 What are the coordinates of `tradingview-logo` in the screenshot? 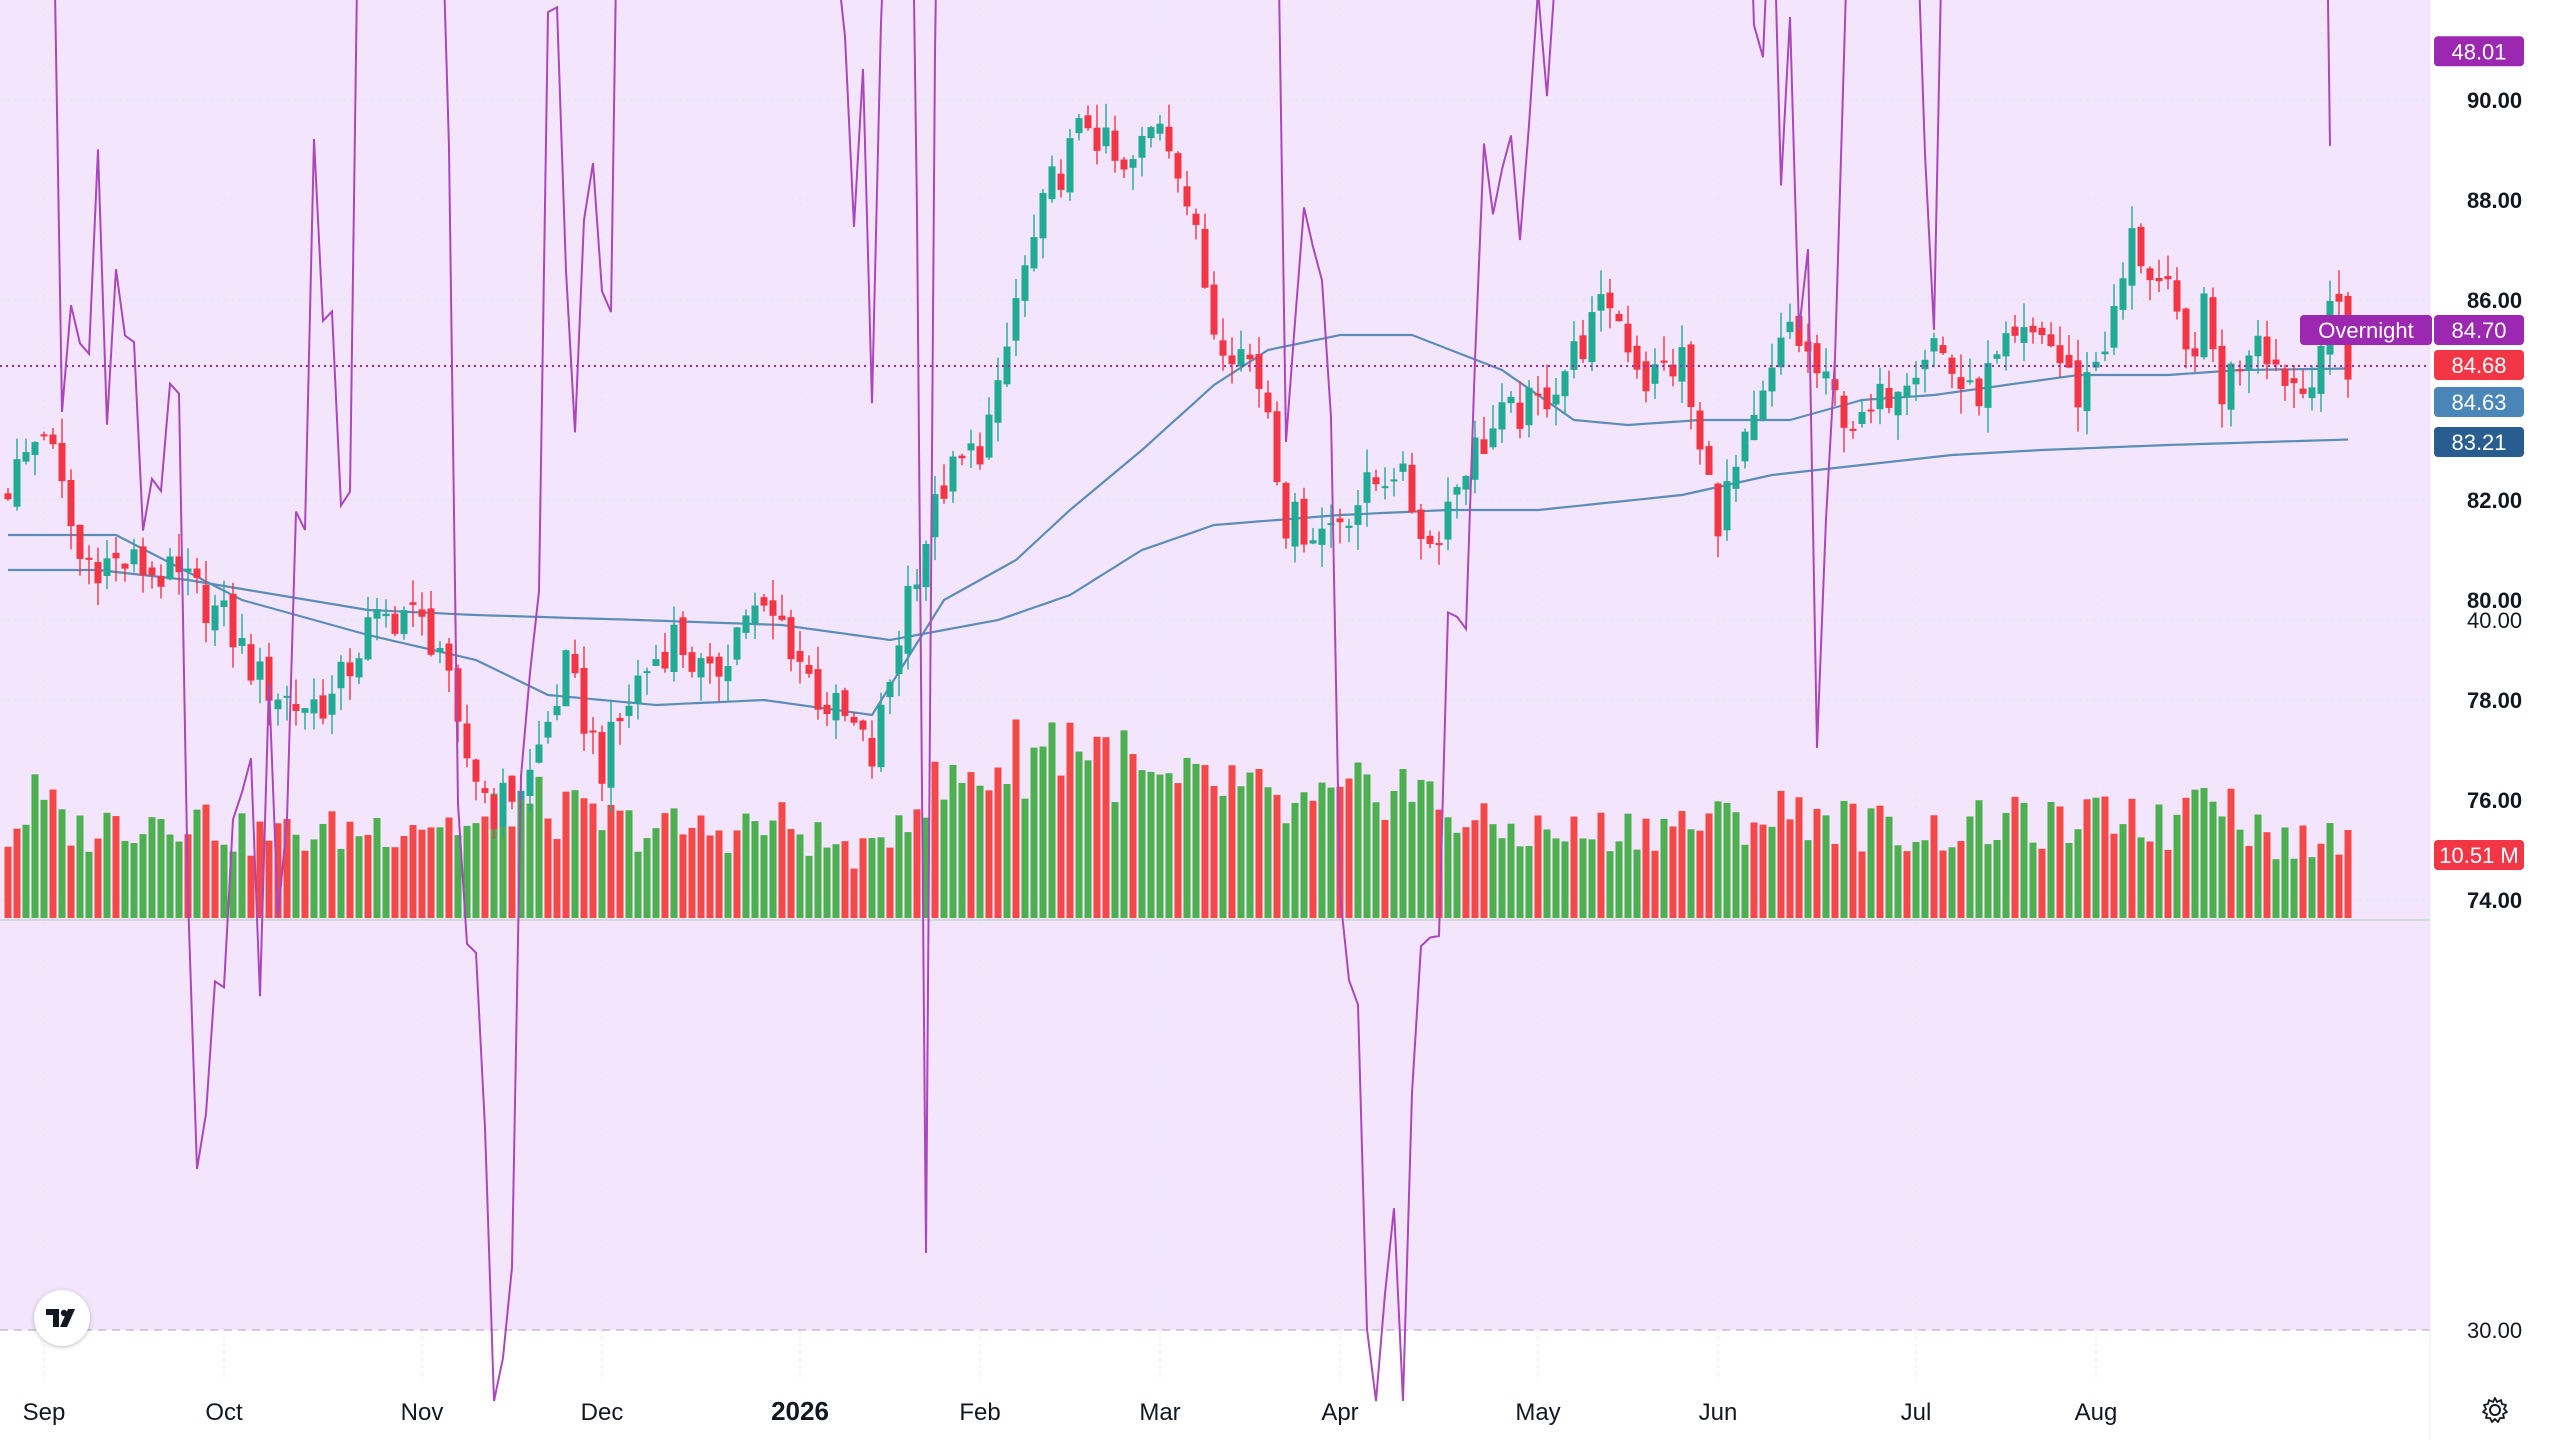 It's located at (62, 1318).